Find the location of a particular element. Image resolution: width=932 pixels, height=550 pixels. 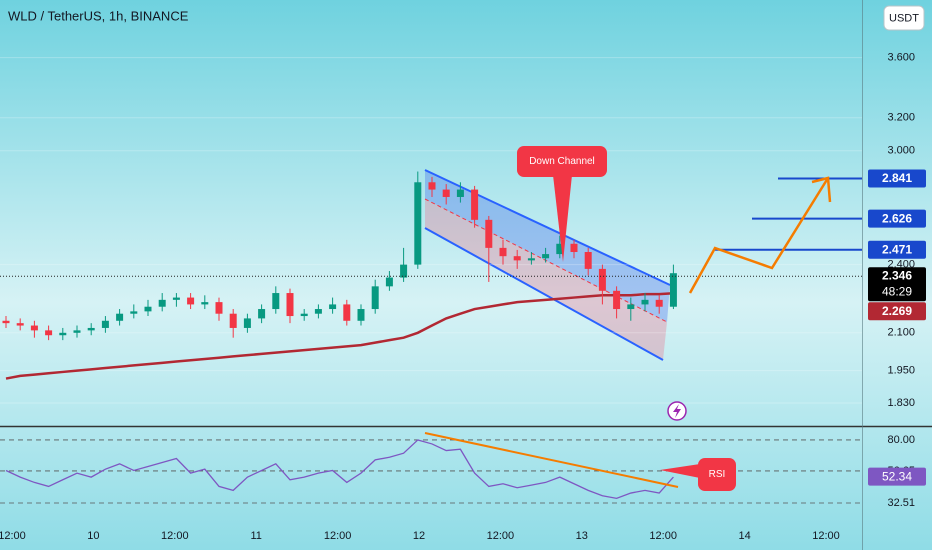

channel-lower-line is located at coordinates (544, 294).